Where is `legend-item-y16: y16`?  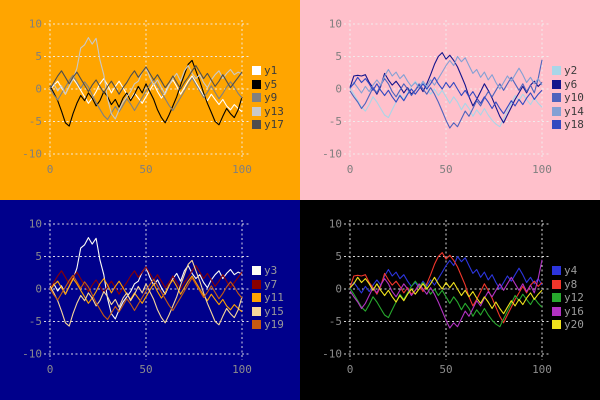 legend-item-y16: y16 is located at coordinates (568, 312).